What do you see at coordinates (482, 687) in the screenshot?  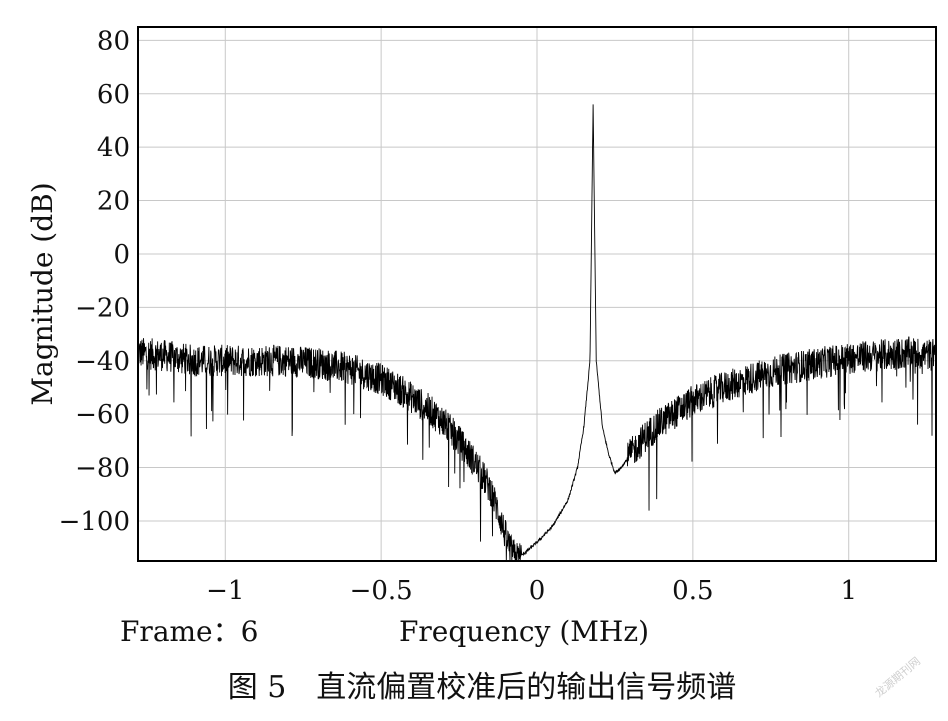 I see `figure-caption: 图 5 直流偏置校准后的输出信号频谱` at bounding box center [482, 687].